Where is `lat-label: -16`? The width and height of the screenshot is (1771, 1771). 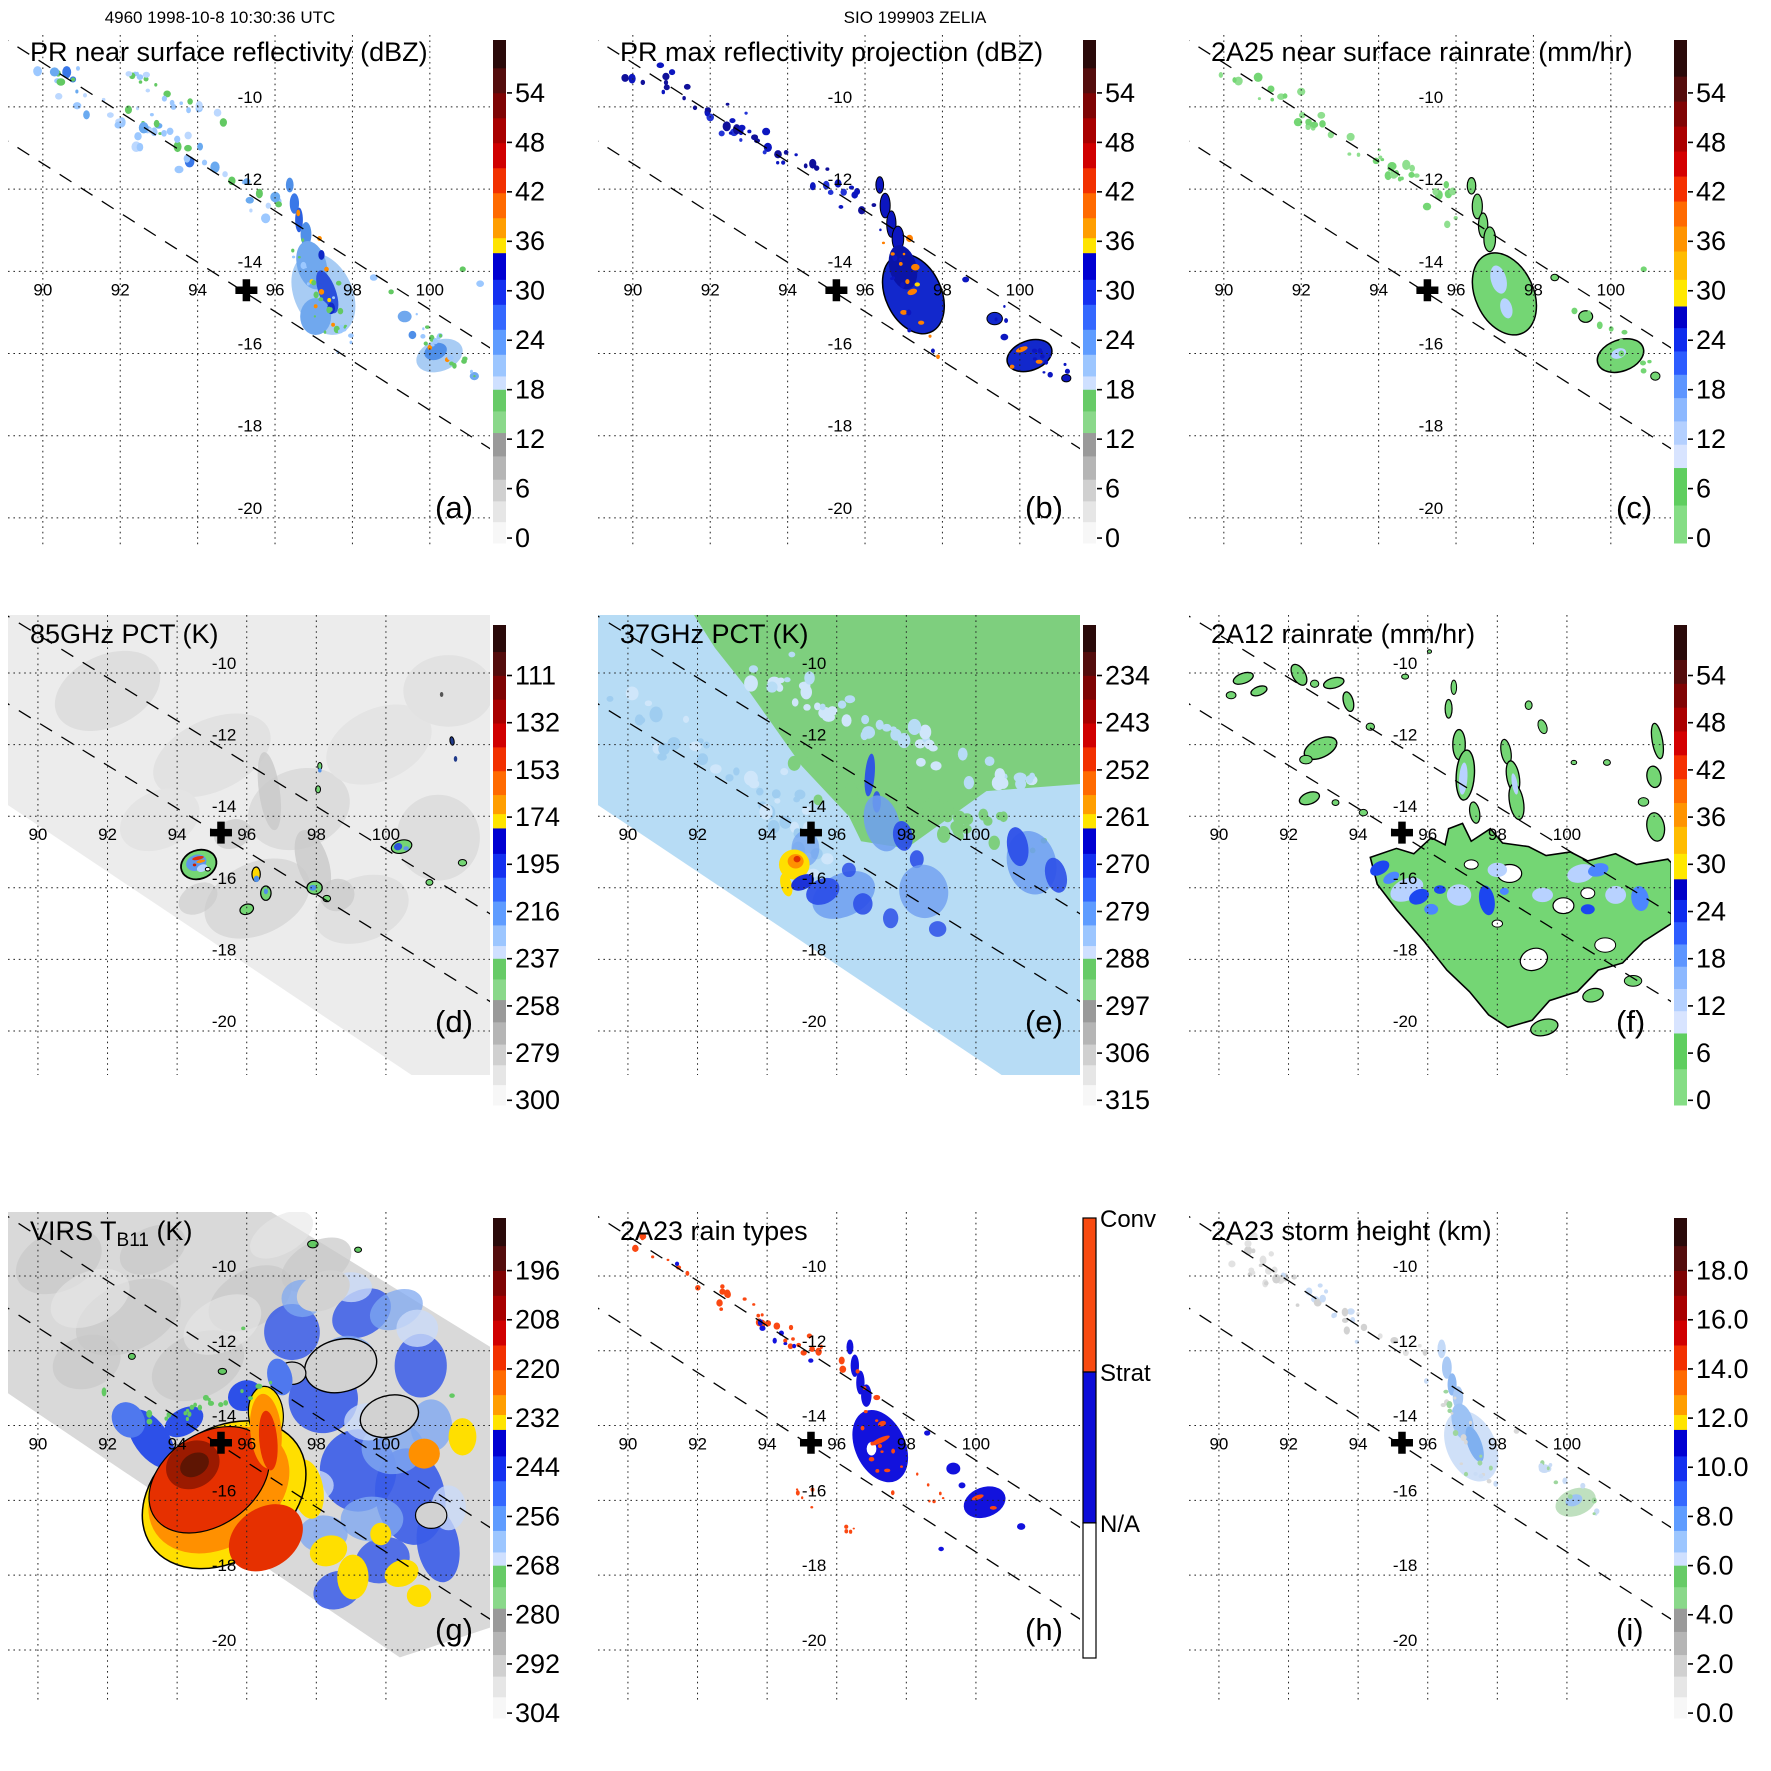 lat-label: -16 is located at coordinates (224, 1490).